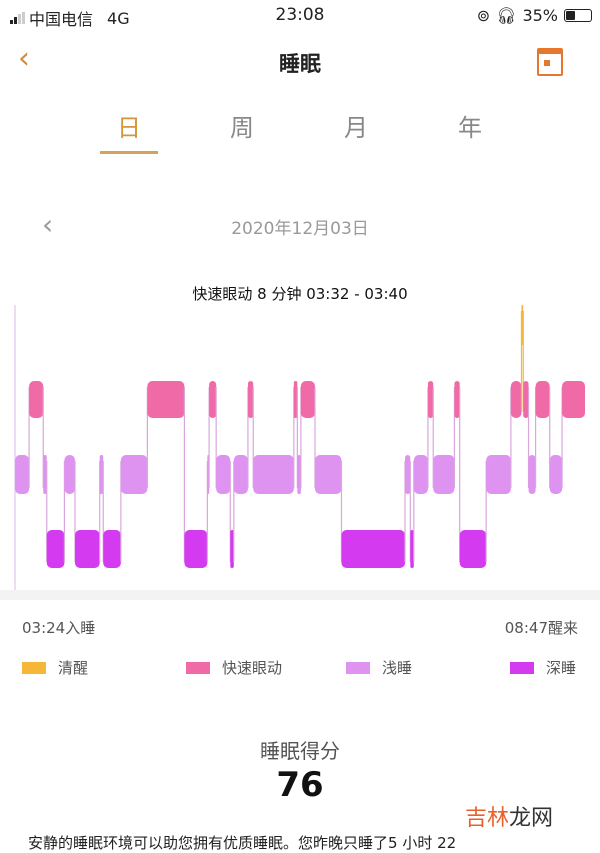 Image resolution: width=600 pixels, height=853 pixels. What do you see at coordinates (483, 15) in the screenshot?
I see `rotation-lock-icon: ⊚` at bounding box center [483, 15].